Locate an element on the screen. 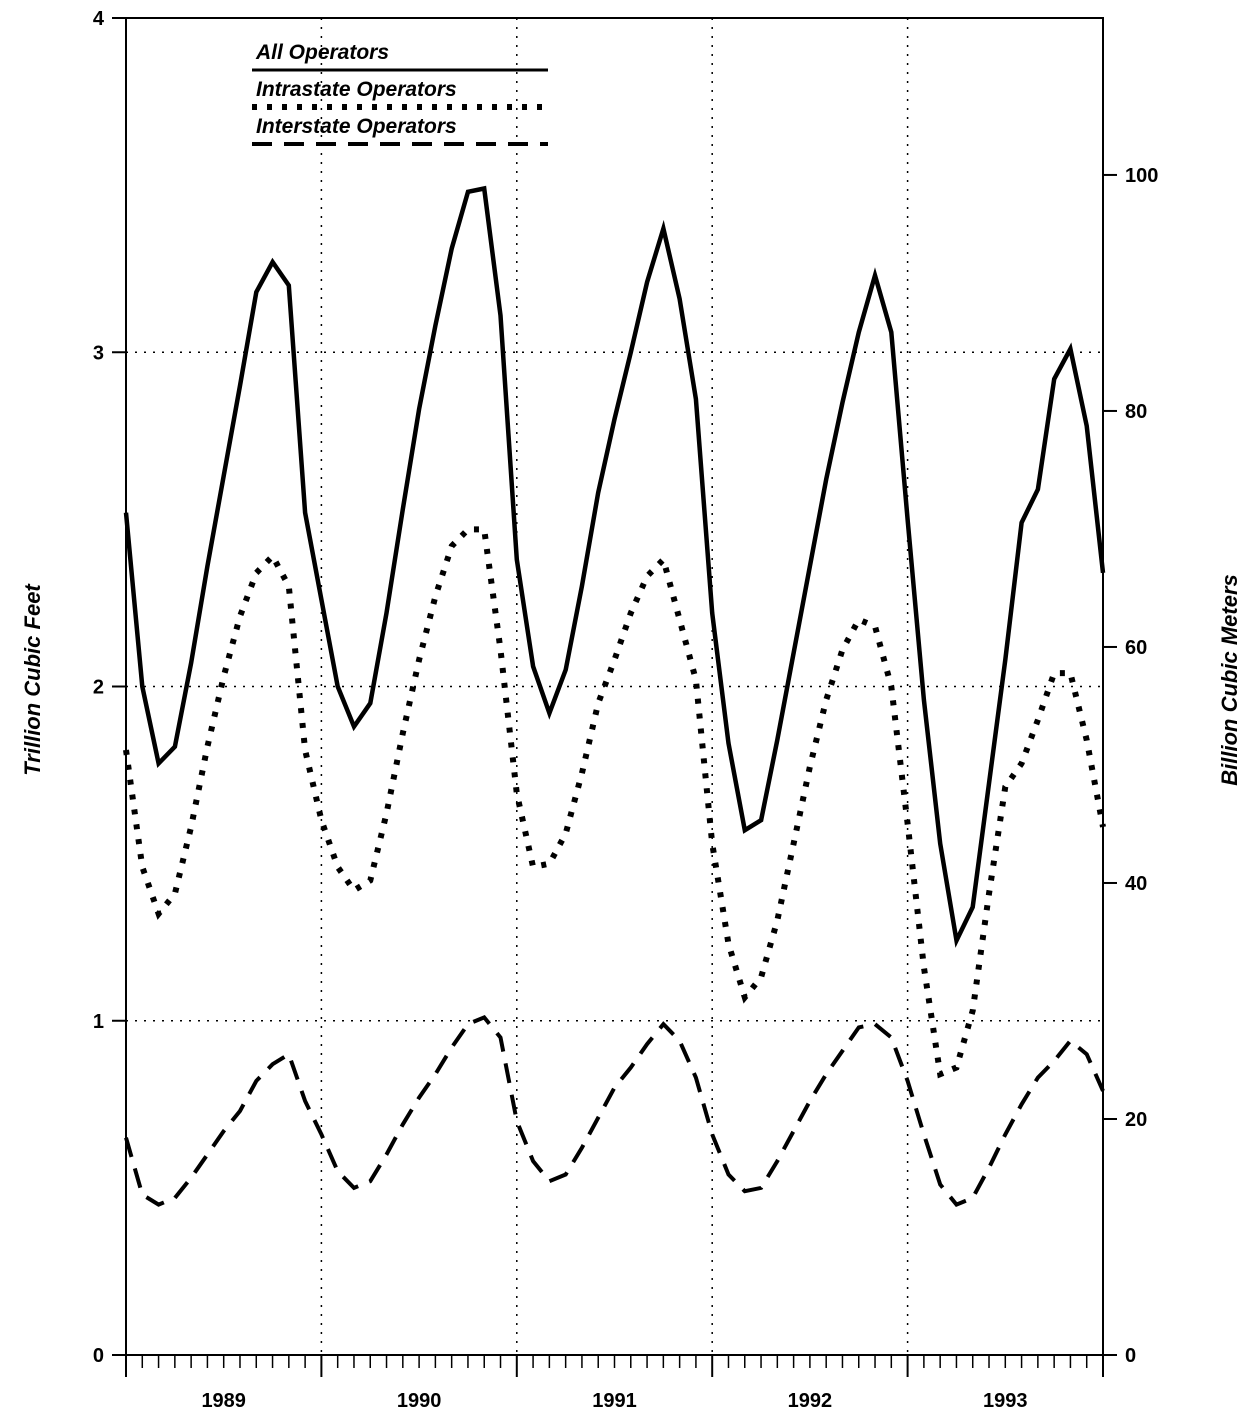  y-tick-label-right: 40 is located at coordinates (1136, 884).